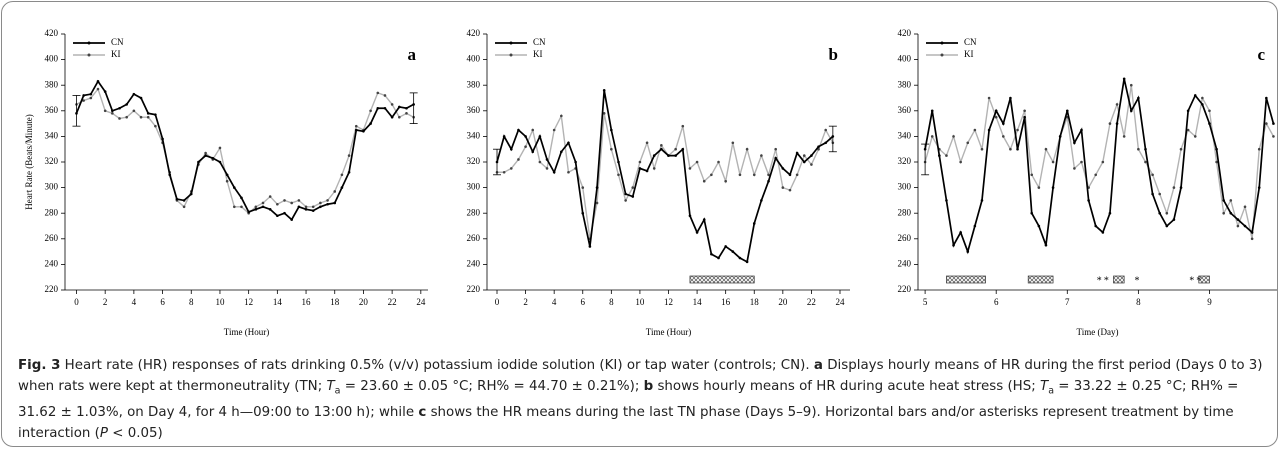 The image size is (1281, 458). Describe the element at coordinates (52, 289) in the screenshot. I see `y-tick-label: 220` at that location.